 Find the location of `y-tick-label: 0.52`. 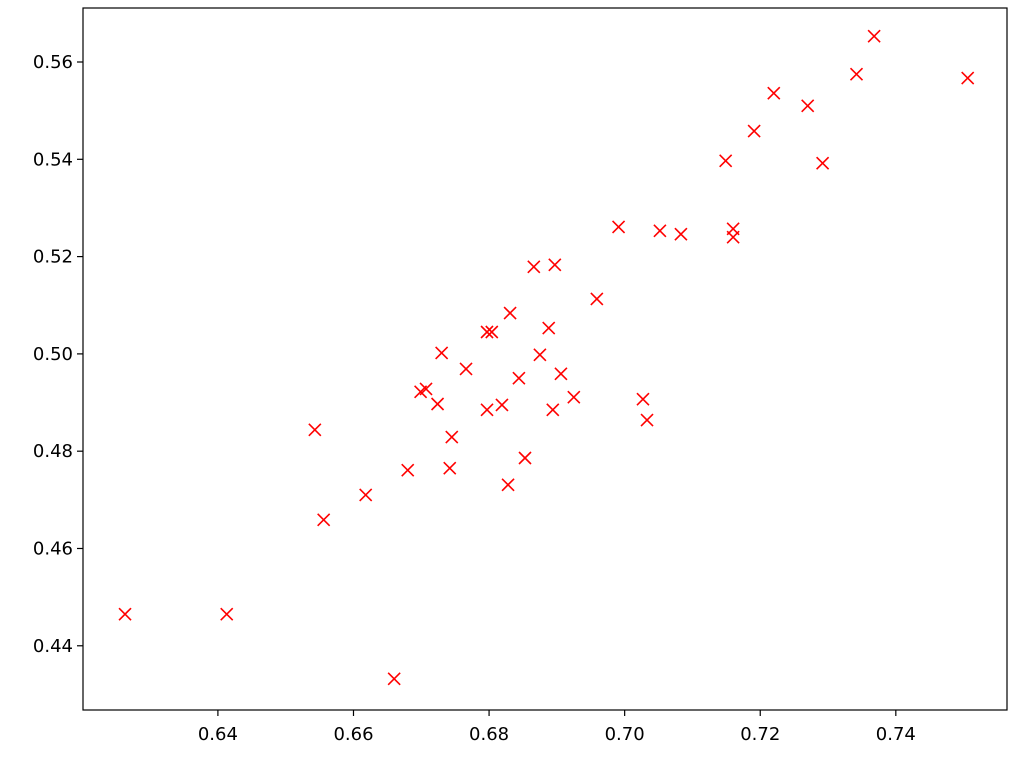

y-tick-label: 0.52 is located at coordinates (53, 257).